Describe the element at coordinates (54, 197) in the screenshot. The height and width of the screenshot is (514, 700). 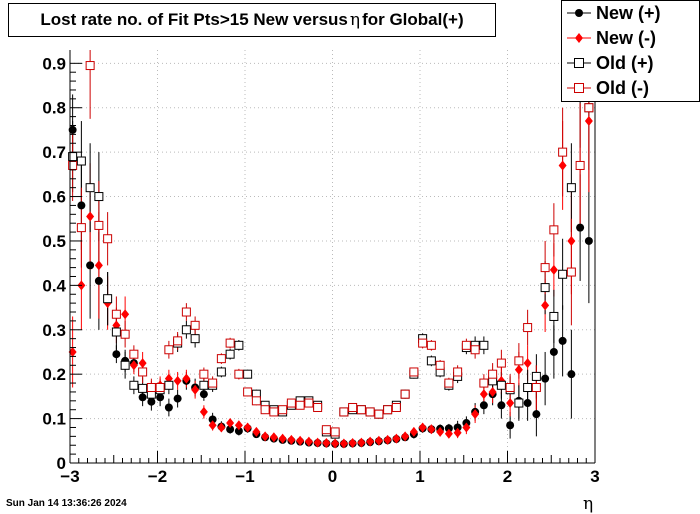
I see `y-tick-label: 0.6` at that location.